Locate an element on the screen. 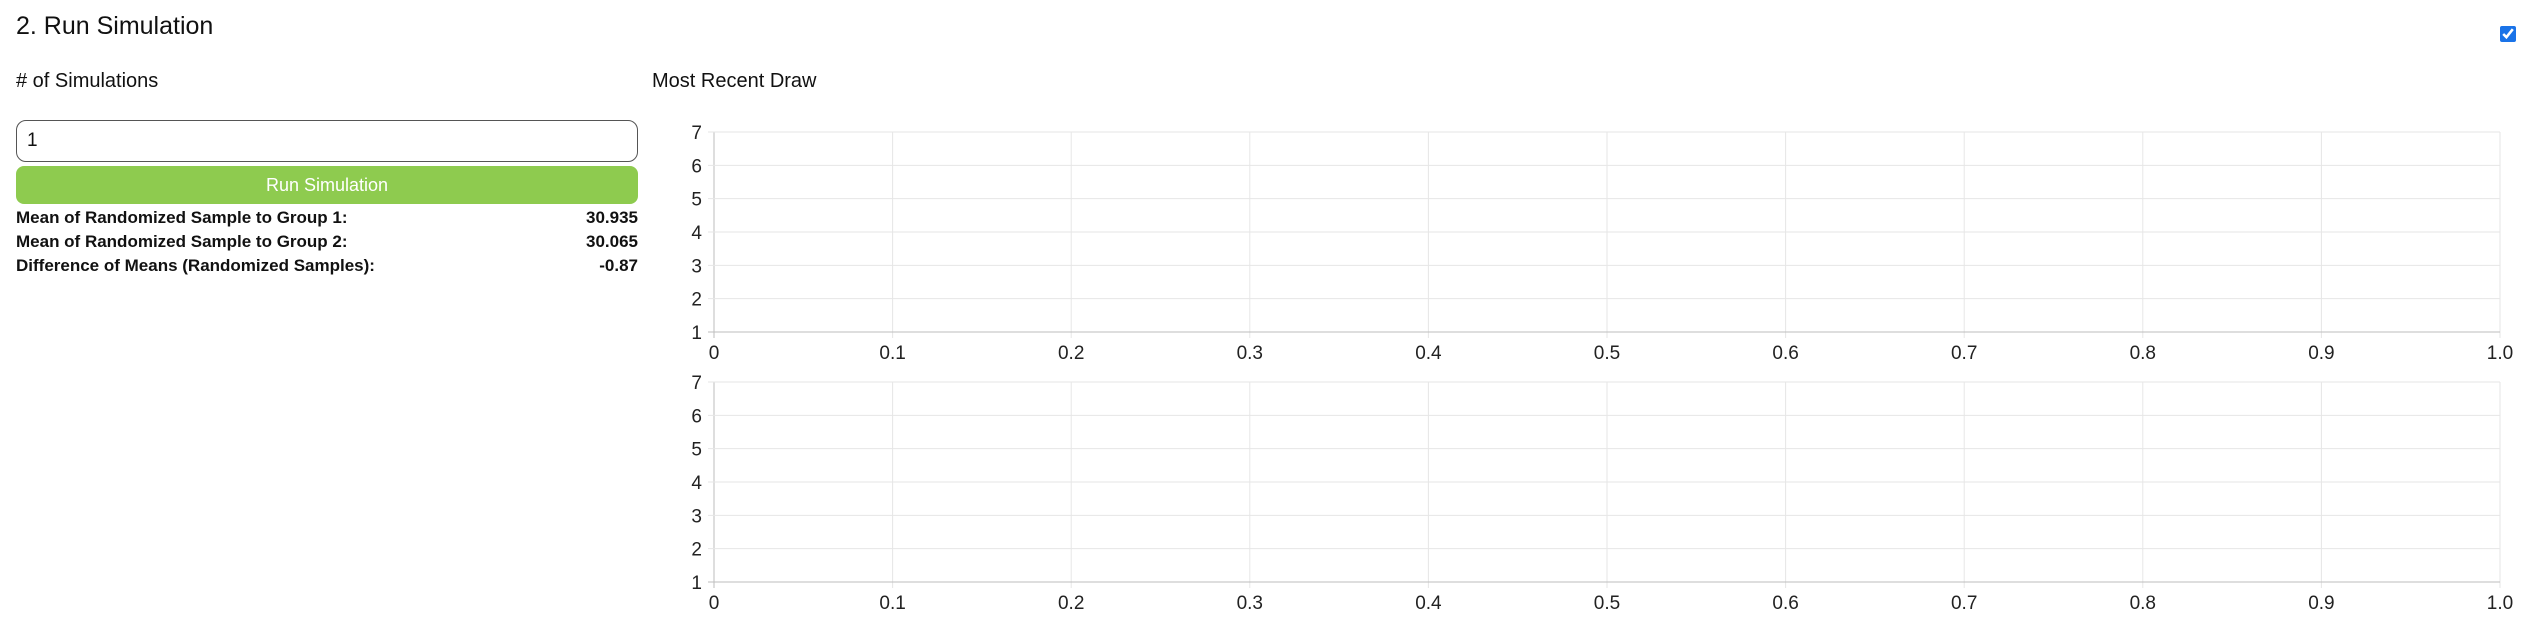  stat-value: 30.065 is located at coordinates (612, 241).